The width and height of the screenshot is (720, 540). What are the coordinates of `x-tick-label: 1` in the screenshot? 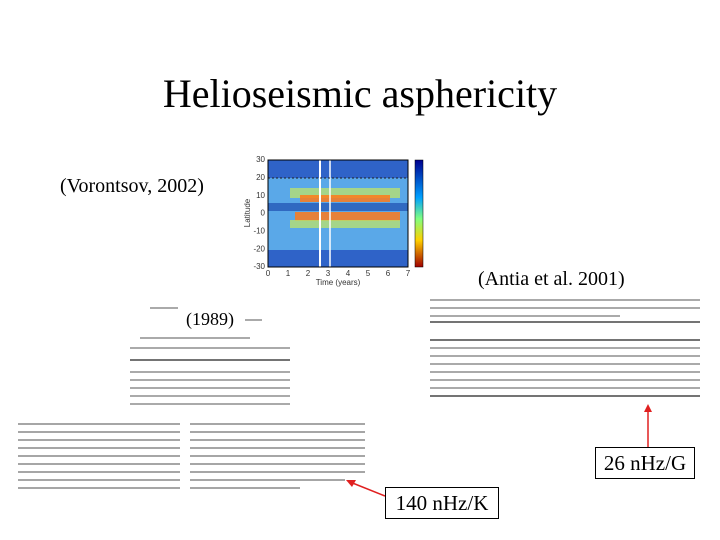 It's located at (288, 273).